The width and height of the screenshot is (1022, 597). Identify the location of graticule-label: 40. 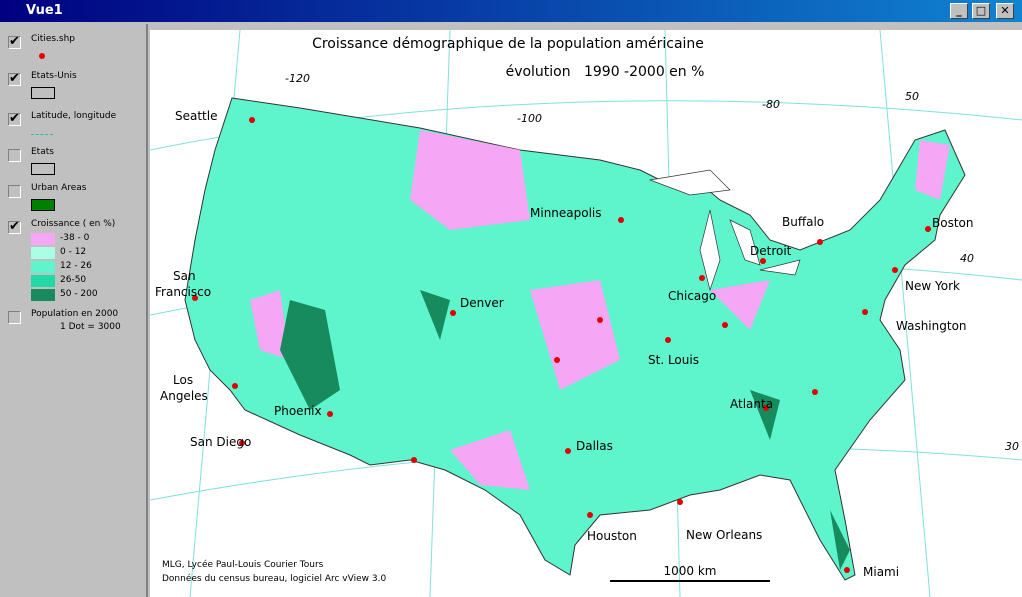
(967, 258).